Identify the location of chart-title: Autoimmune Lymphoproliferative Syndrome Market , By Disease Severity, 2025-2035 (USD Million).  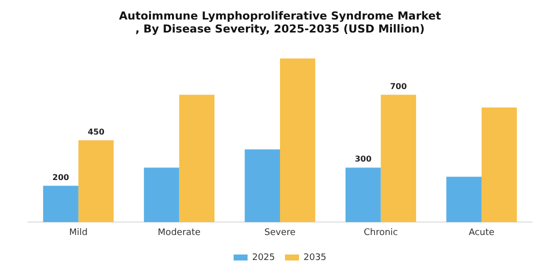
(280, 22).